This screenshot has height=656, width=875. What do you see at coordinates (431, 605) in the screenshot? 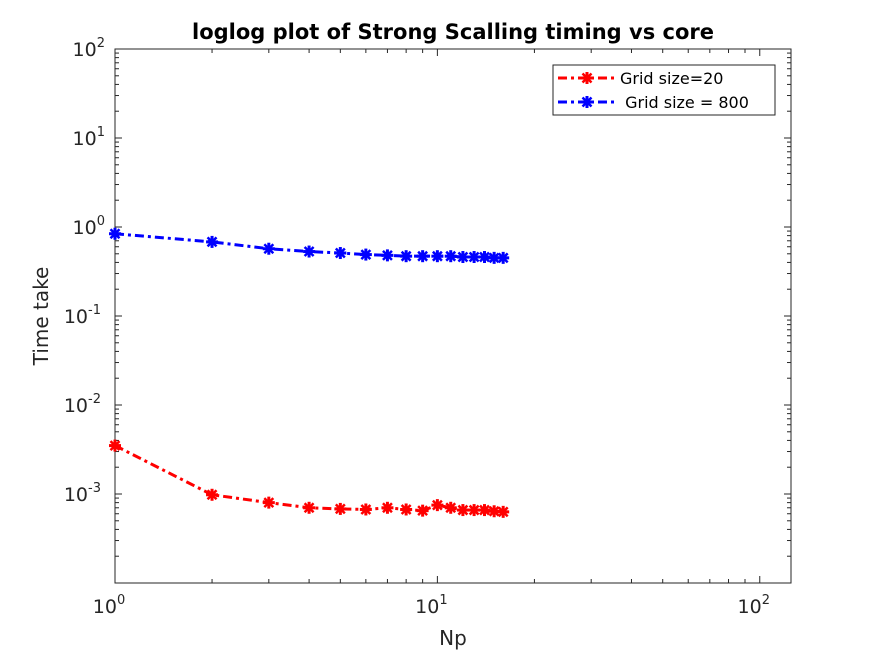
I see `x-tick-label: 10¹` at bounding box center [431, 605].